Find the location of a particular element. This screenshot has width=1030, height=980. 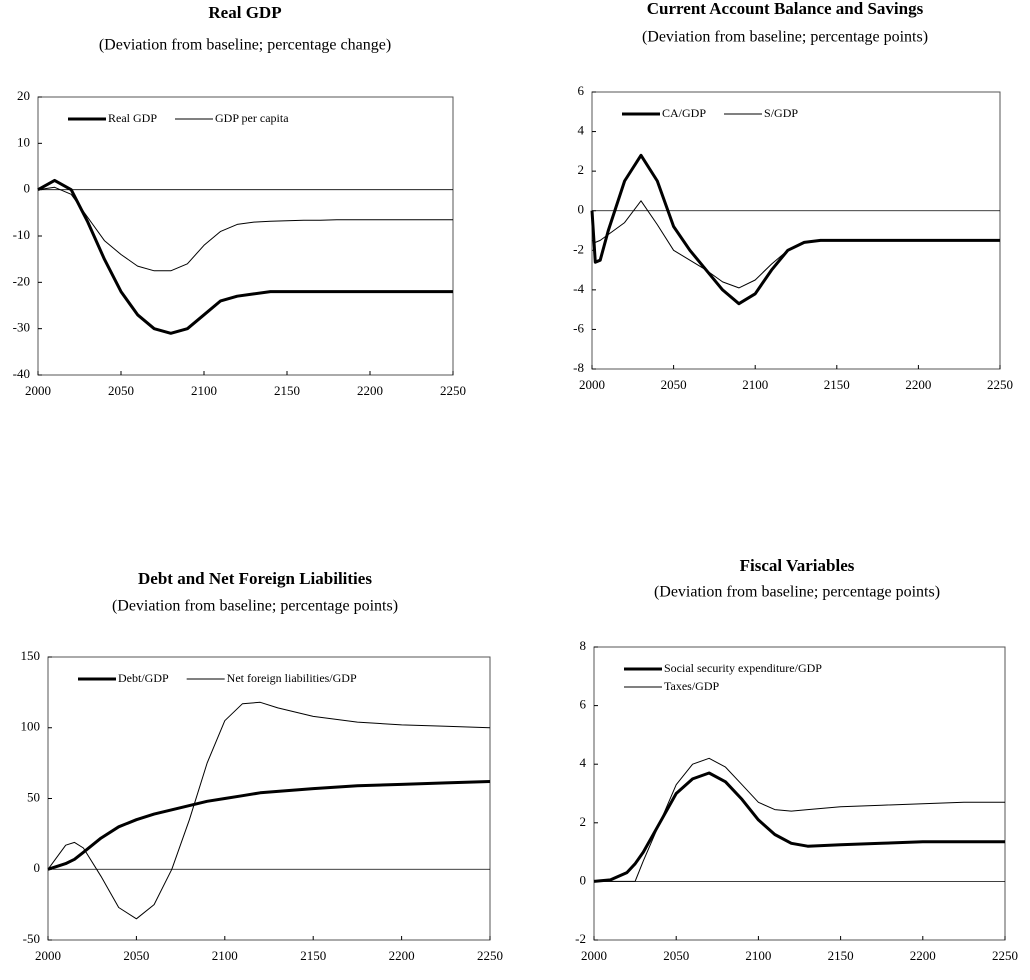

y-tick-label: 100 is located at coordinates (31, 726).